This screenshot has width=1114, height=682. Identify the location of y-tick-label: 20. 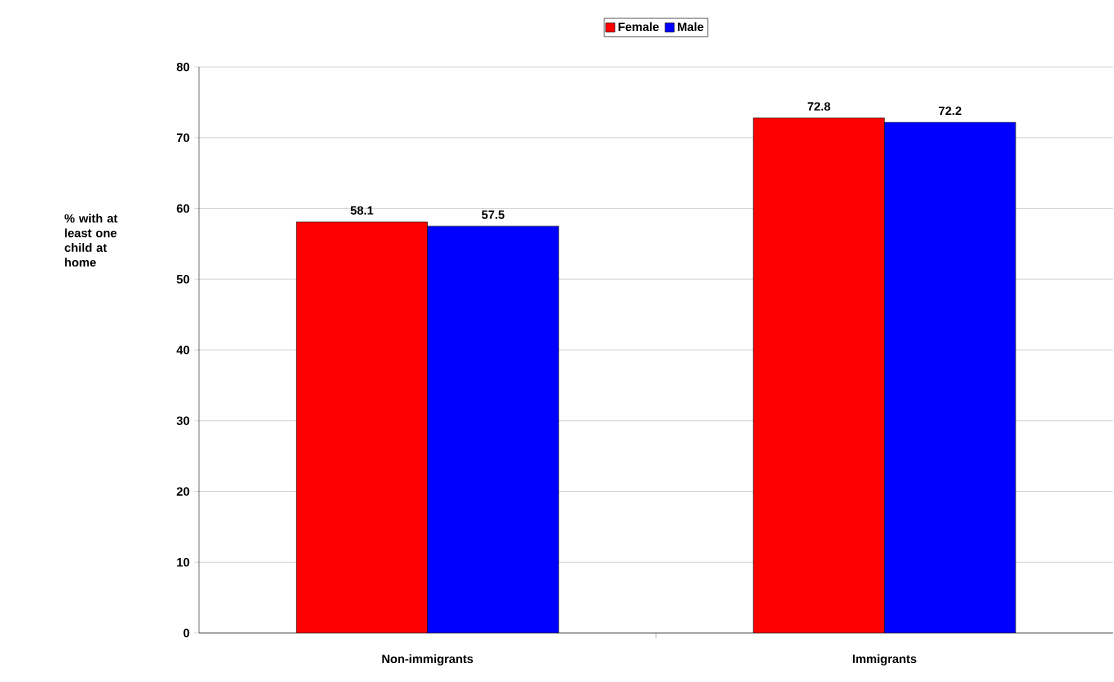
(183, 491).